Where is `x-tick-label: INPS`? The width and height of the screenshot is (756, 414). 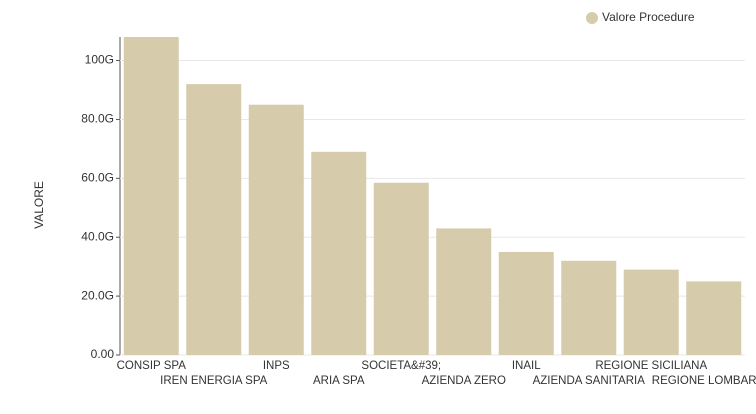 x-tick-label: INPS is located at coordinates (276, 366).